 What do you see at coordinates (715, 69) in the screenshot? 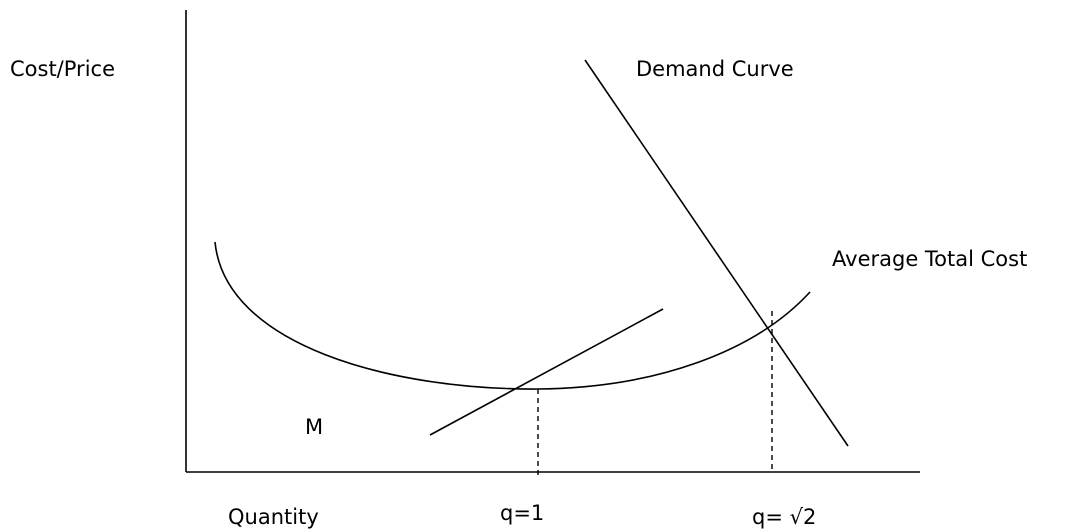
I see `demand-label: Demand Curve` at bounding box center [715, 69].